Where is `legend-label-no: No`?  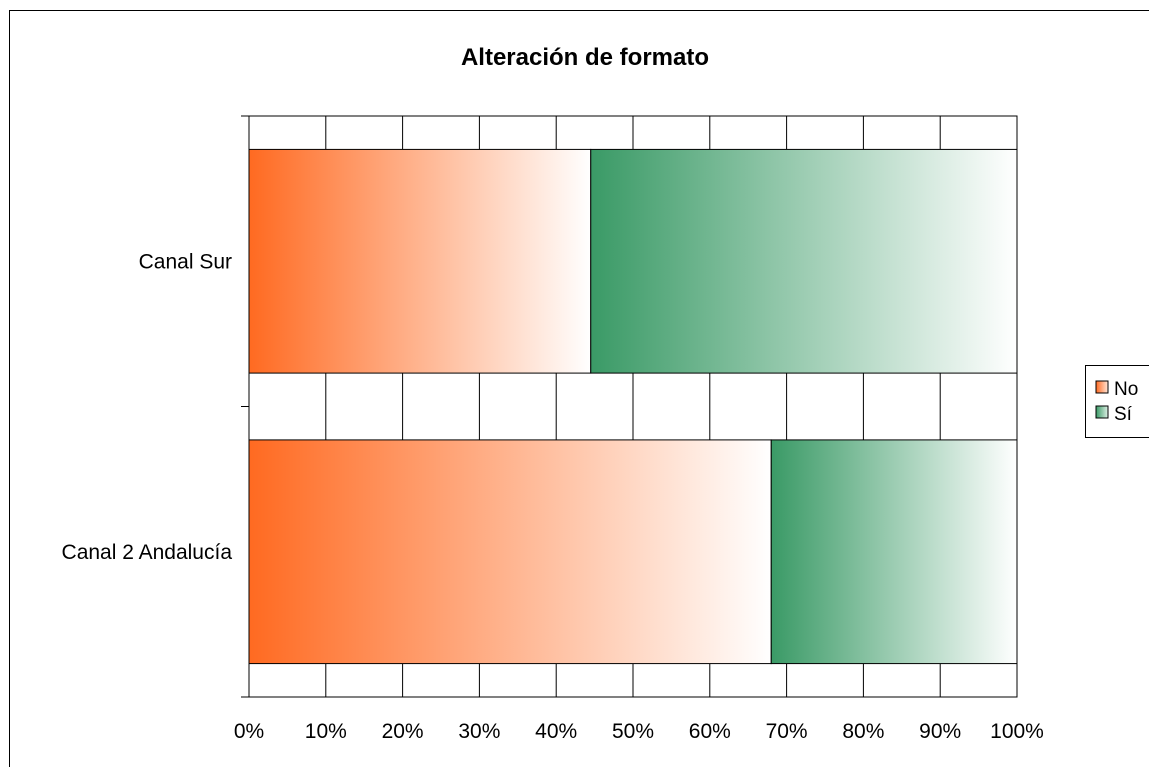 legend-label-no: No is located at coordinates (1126, 389).